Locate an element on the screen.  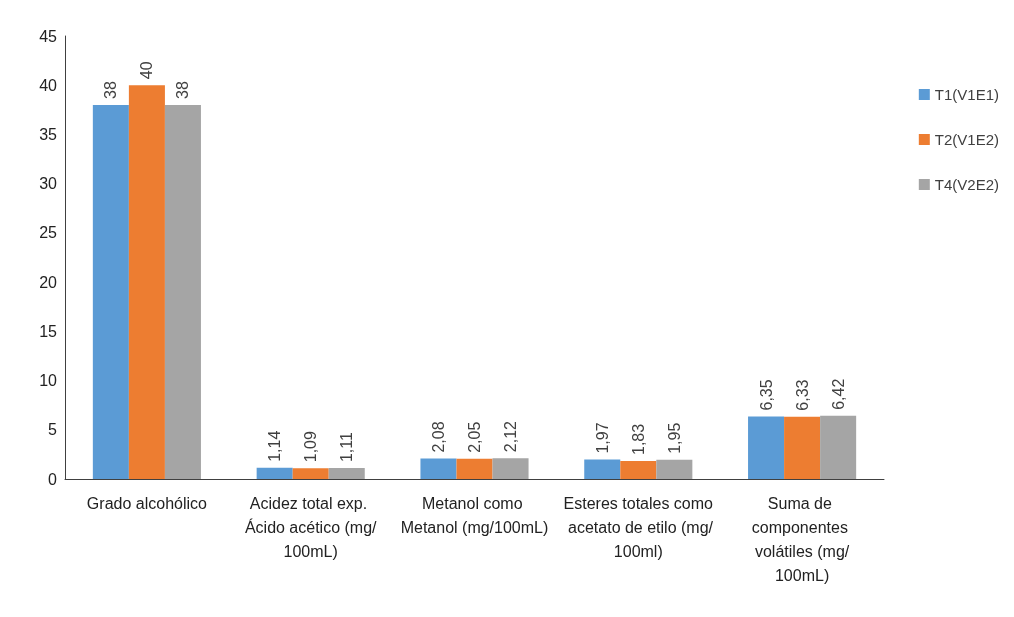
y-tick-label: 15 is located at coordinates (48, 331).